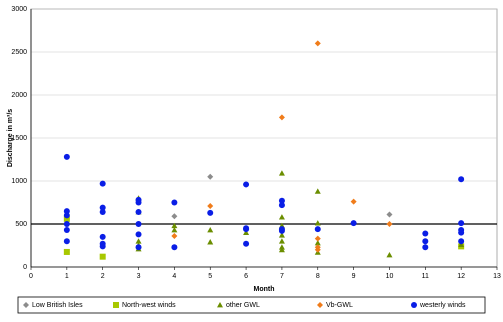 Image resolution: width=503 pixels, height=322 pixels. I want to click on x-tick-label: 0, so click(31, 276).